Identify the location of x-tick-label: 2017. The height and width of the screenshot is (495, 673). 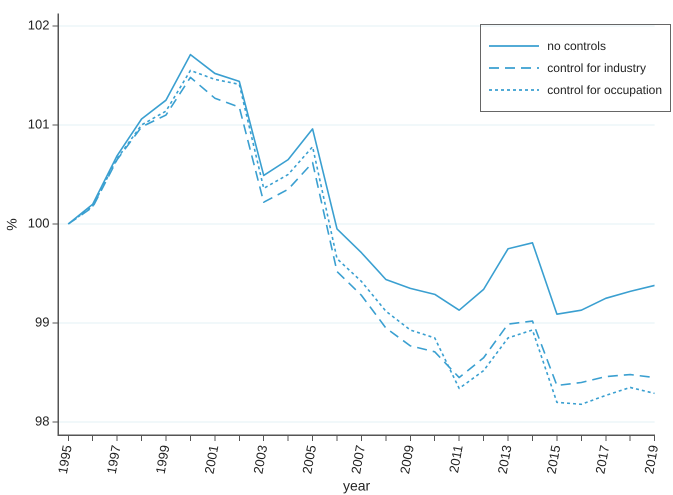
(602, 459).